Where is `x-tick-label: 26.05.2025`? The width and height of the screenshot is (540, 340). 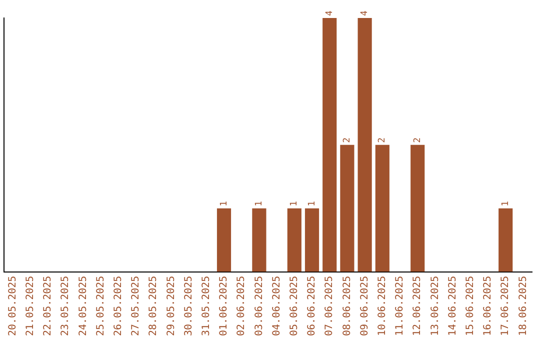 x-tick-label: 26.05.2025 is located at coordinates (118, 306).